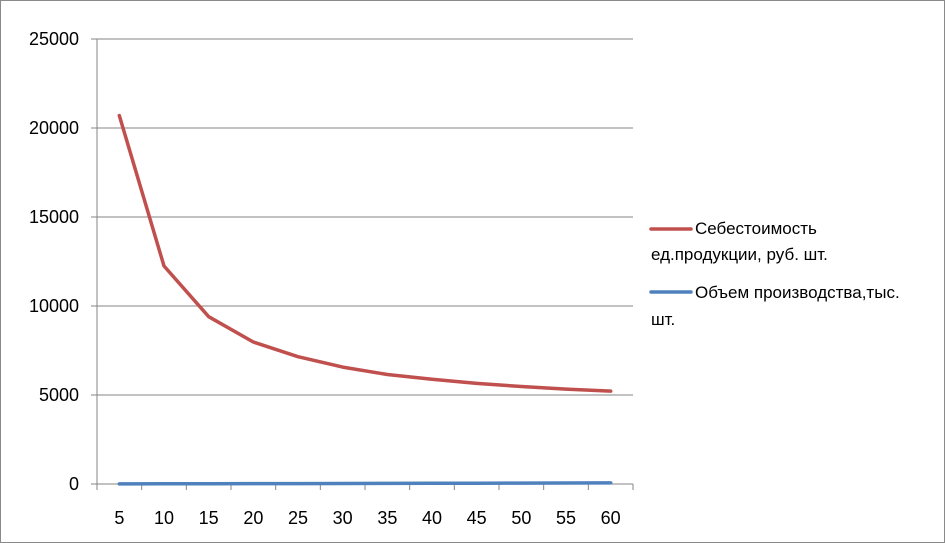  What do you see at coordinates (797, 292) in the screenshot?
I see `legend-label-line: Объем производства,тыс.` at bounding box center [797, 292].